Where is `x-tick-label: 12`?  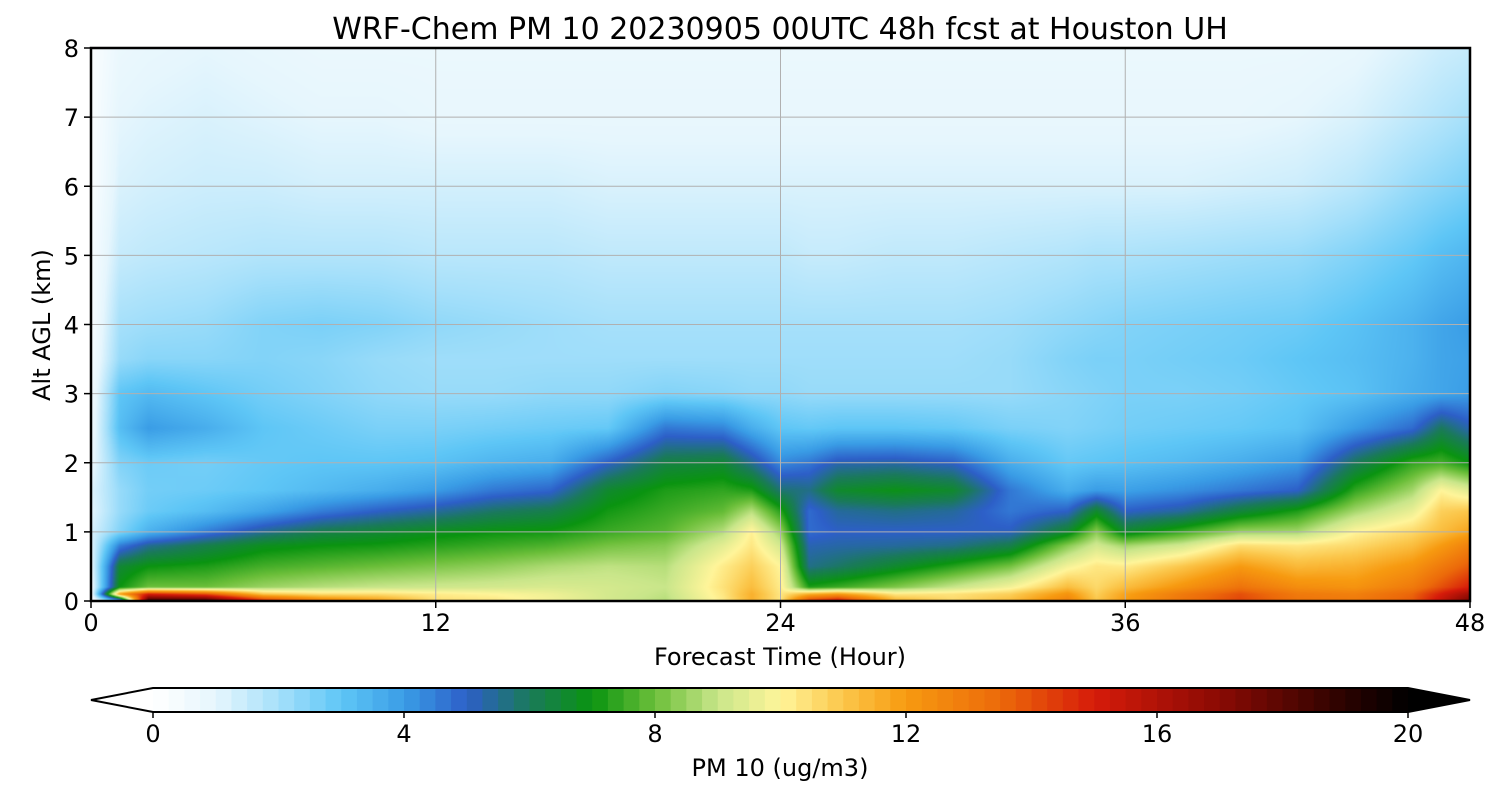 x-tick-label: 12 is located at coordinates (435, 623).